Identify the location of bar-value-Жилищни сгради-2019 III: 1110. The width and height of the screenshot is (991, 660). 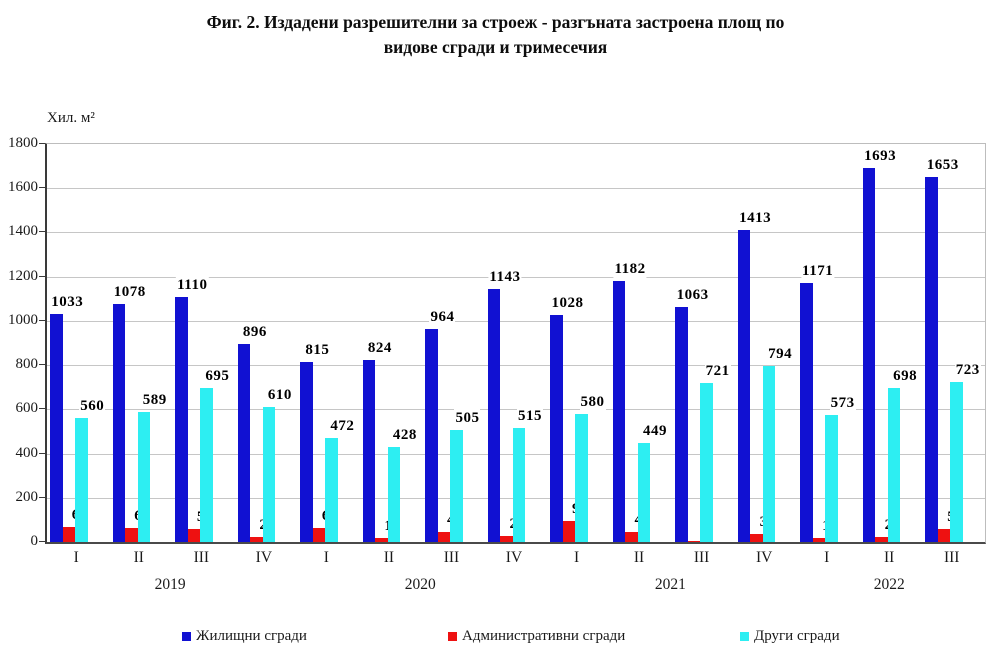
(192, 284).